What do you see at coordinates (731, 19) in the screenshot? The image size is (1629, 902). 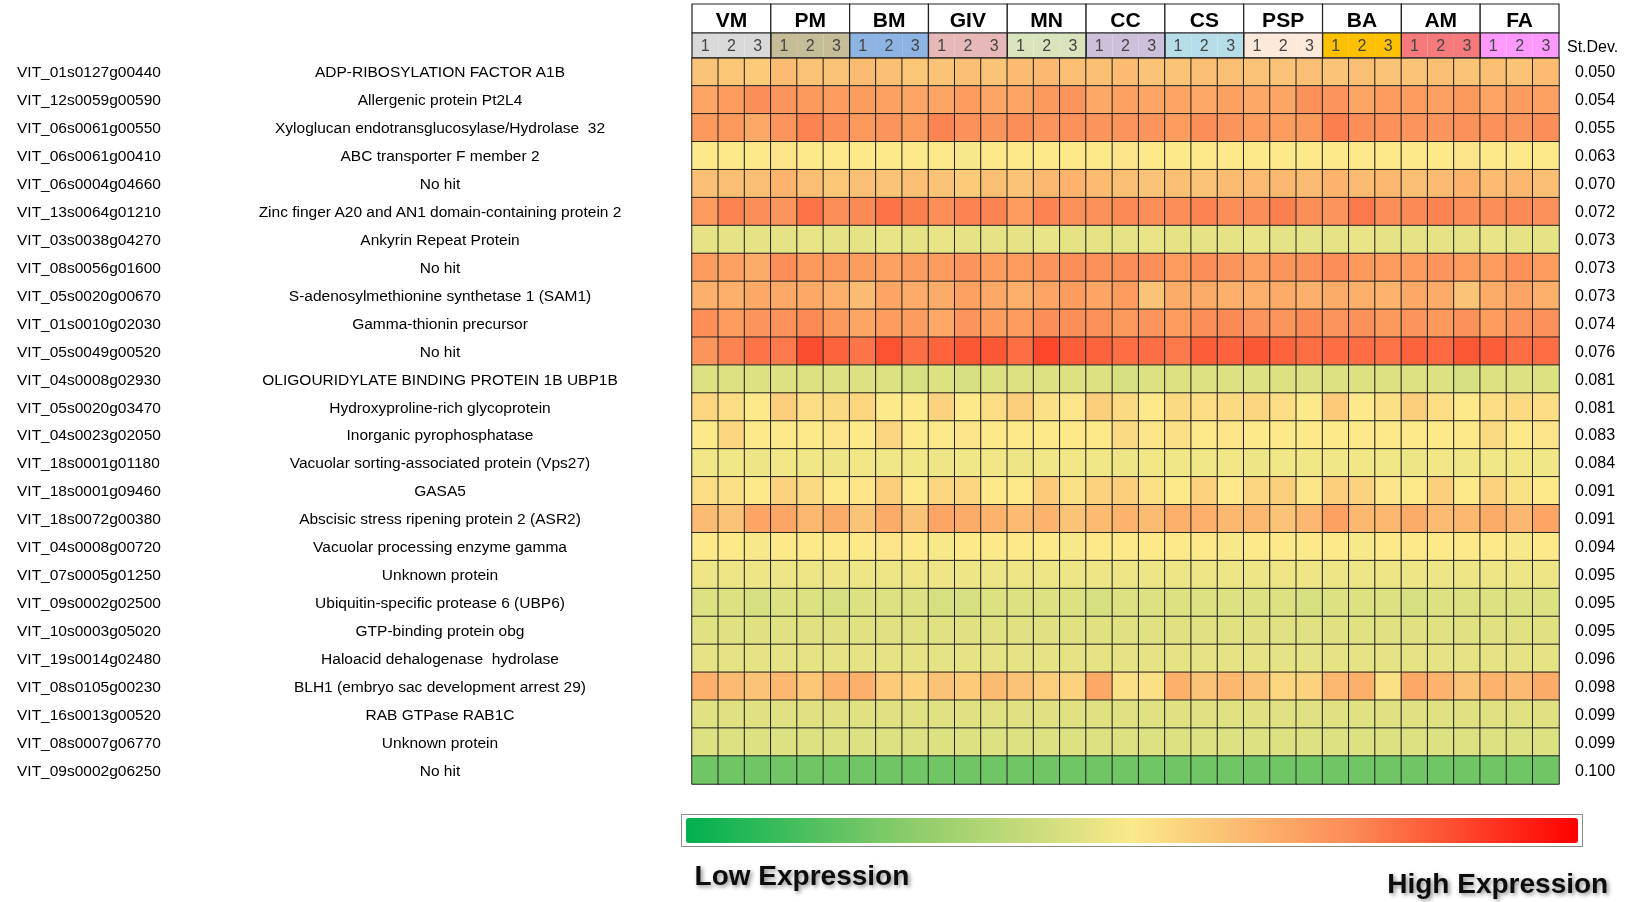 I see `text: VM` at bounding box center [731, 19].